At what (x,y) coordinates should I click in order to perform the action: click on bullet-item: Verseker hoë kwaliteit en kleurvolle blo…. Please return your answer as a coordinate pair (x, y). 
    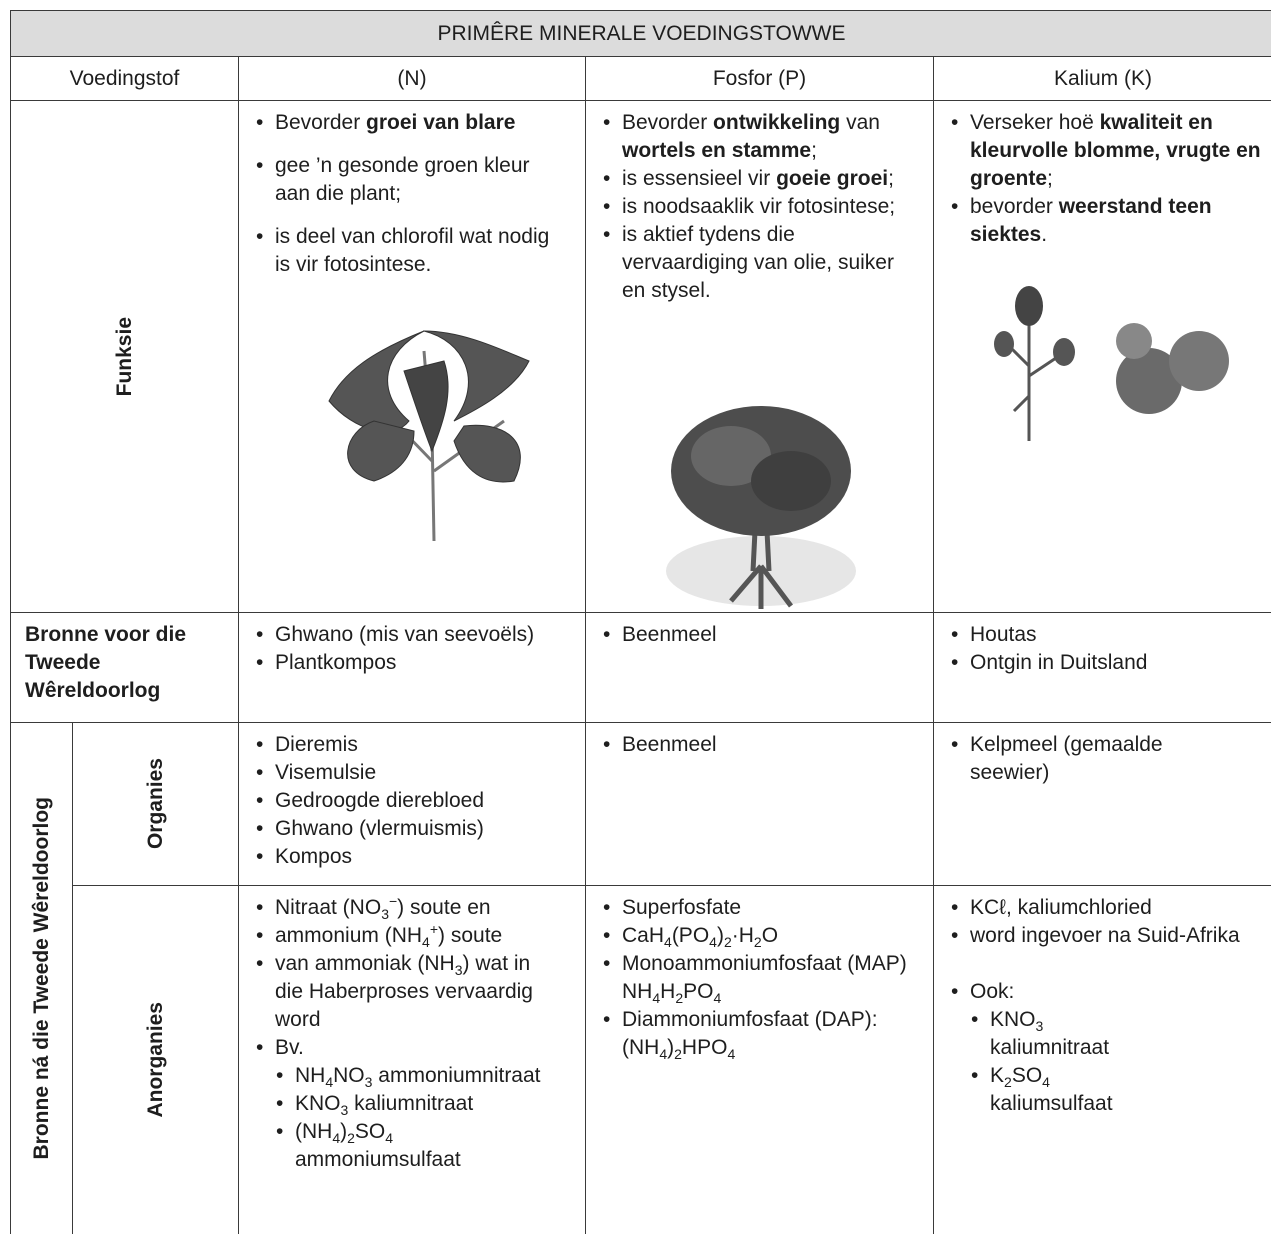
    Looking at the image, I should click on (1110, 151).